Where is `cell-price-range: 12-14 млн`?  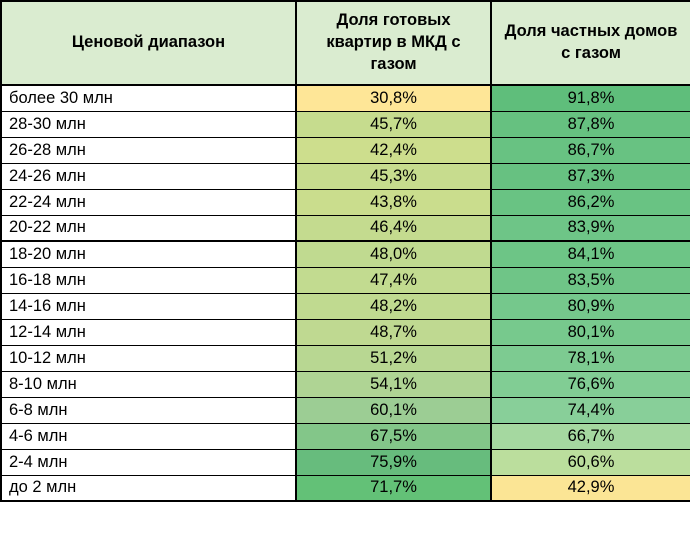
cell-price-range: 12-14 млн is located at coordinates (148, 332).